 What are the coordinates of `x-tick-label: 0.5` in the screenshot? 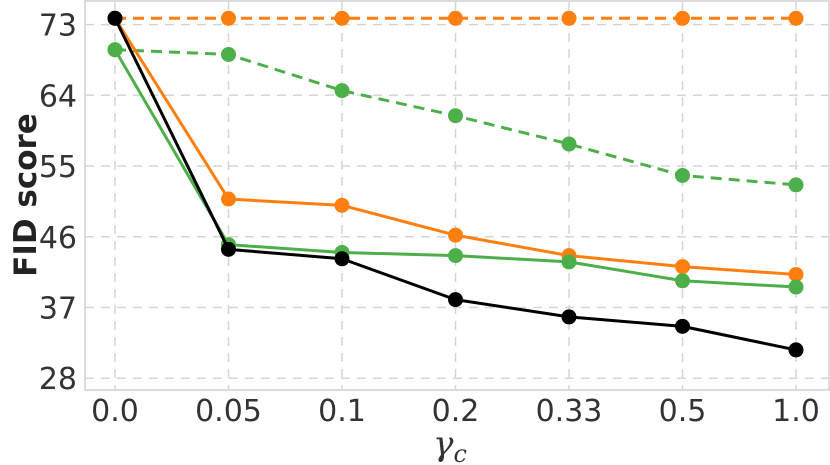 It's located at (683, 411).